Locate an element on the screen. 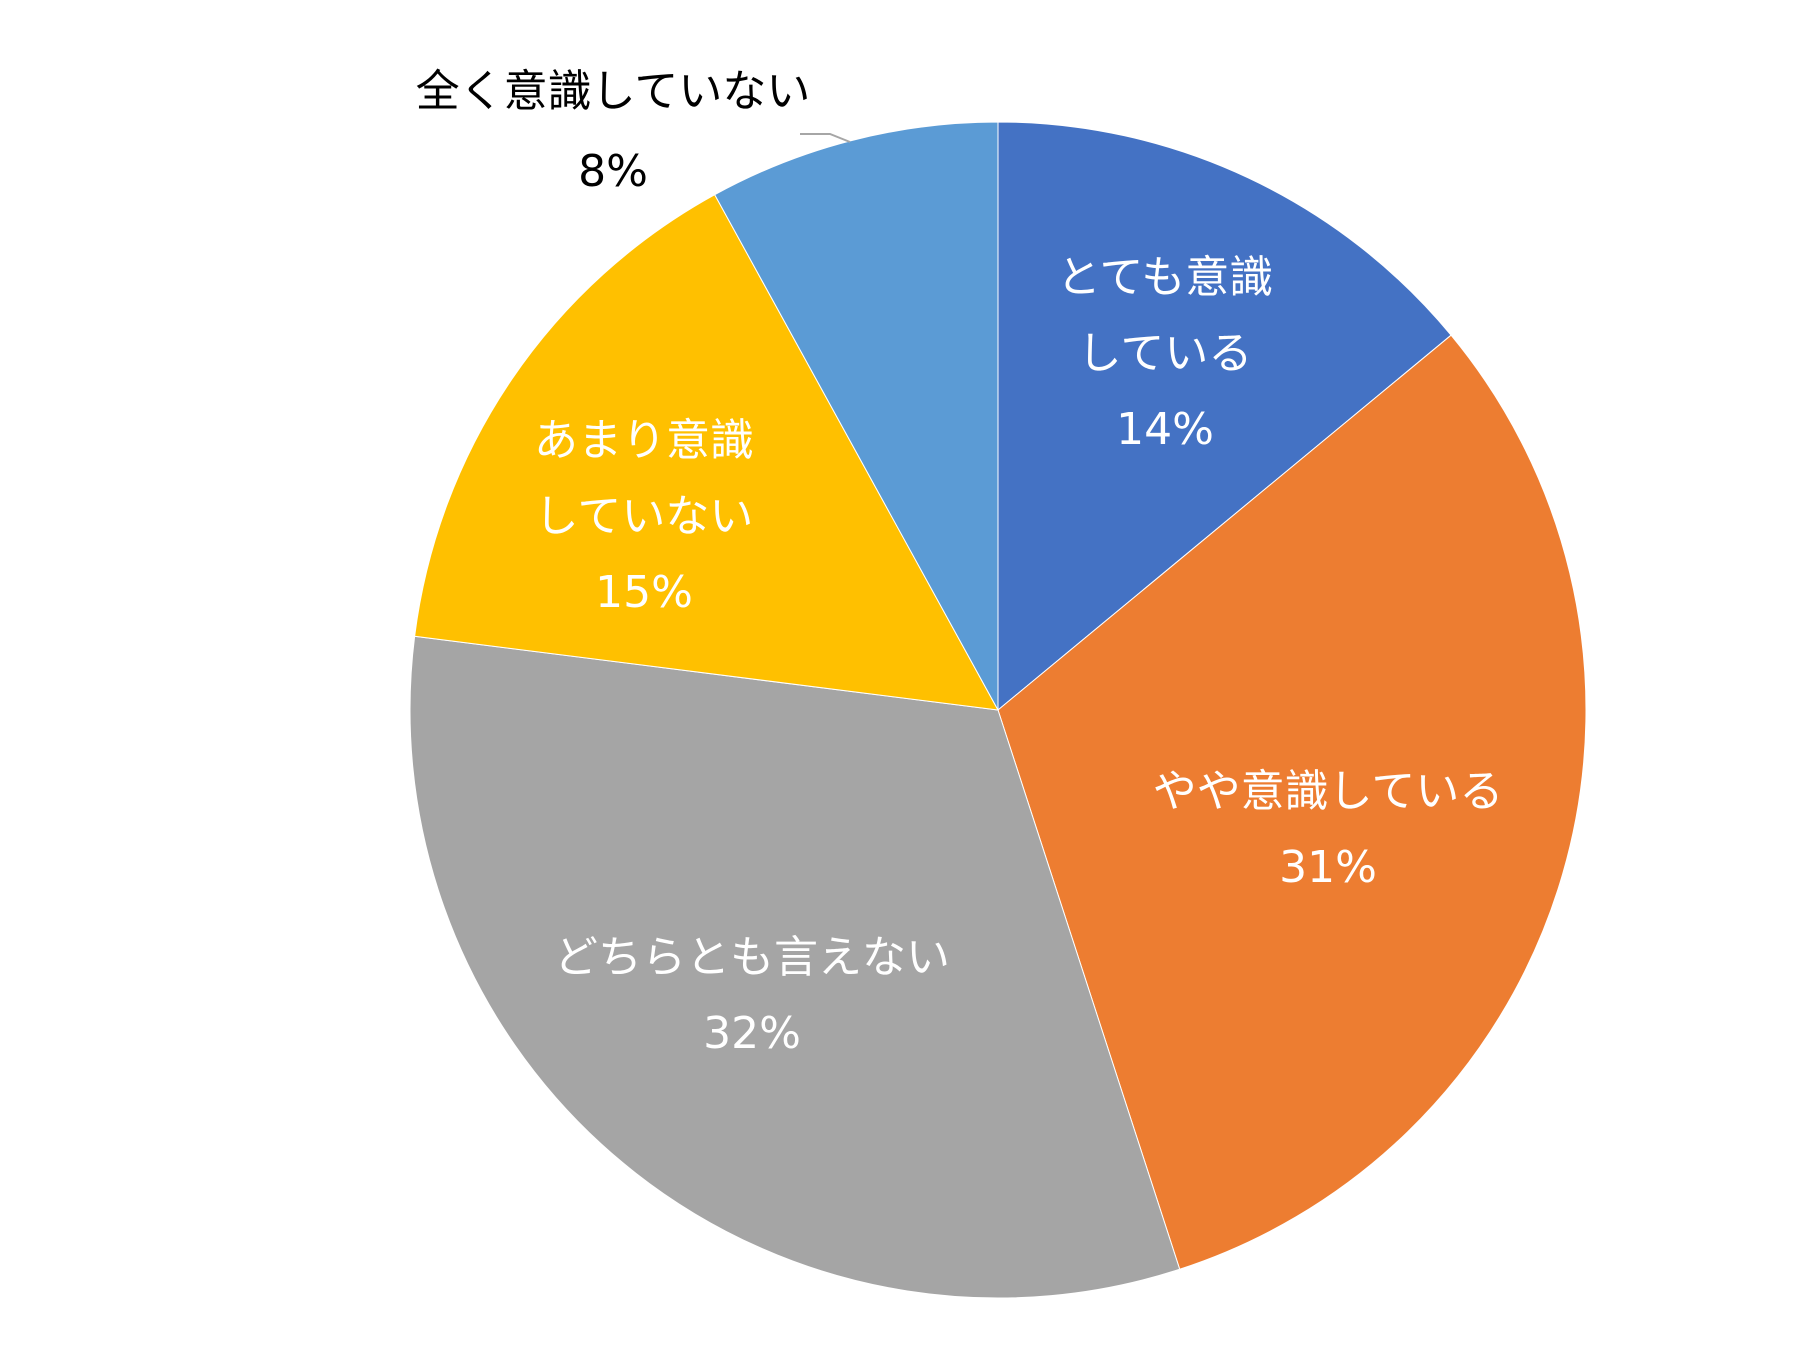 This screenshot has height=1350, width=1800. slice-5-percent: 8% is located at coordinates (613, 171).